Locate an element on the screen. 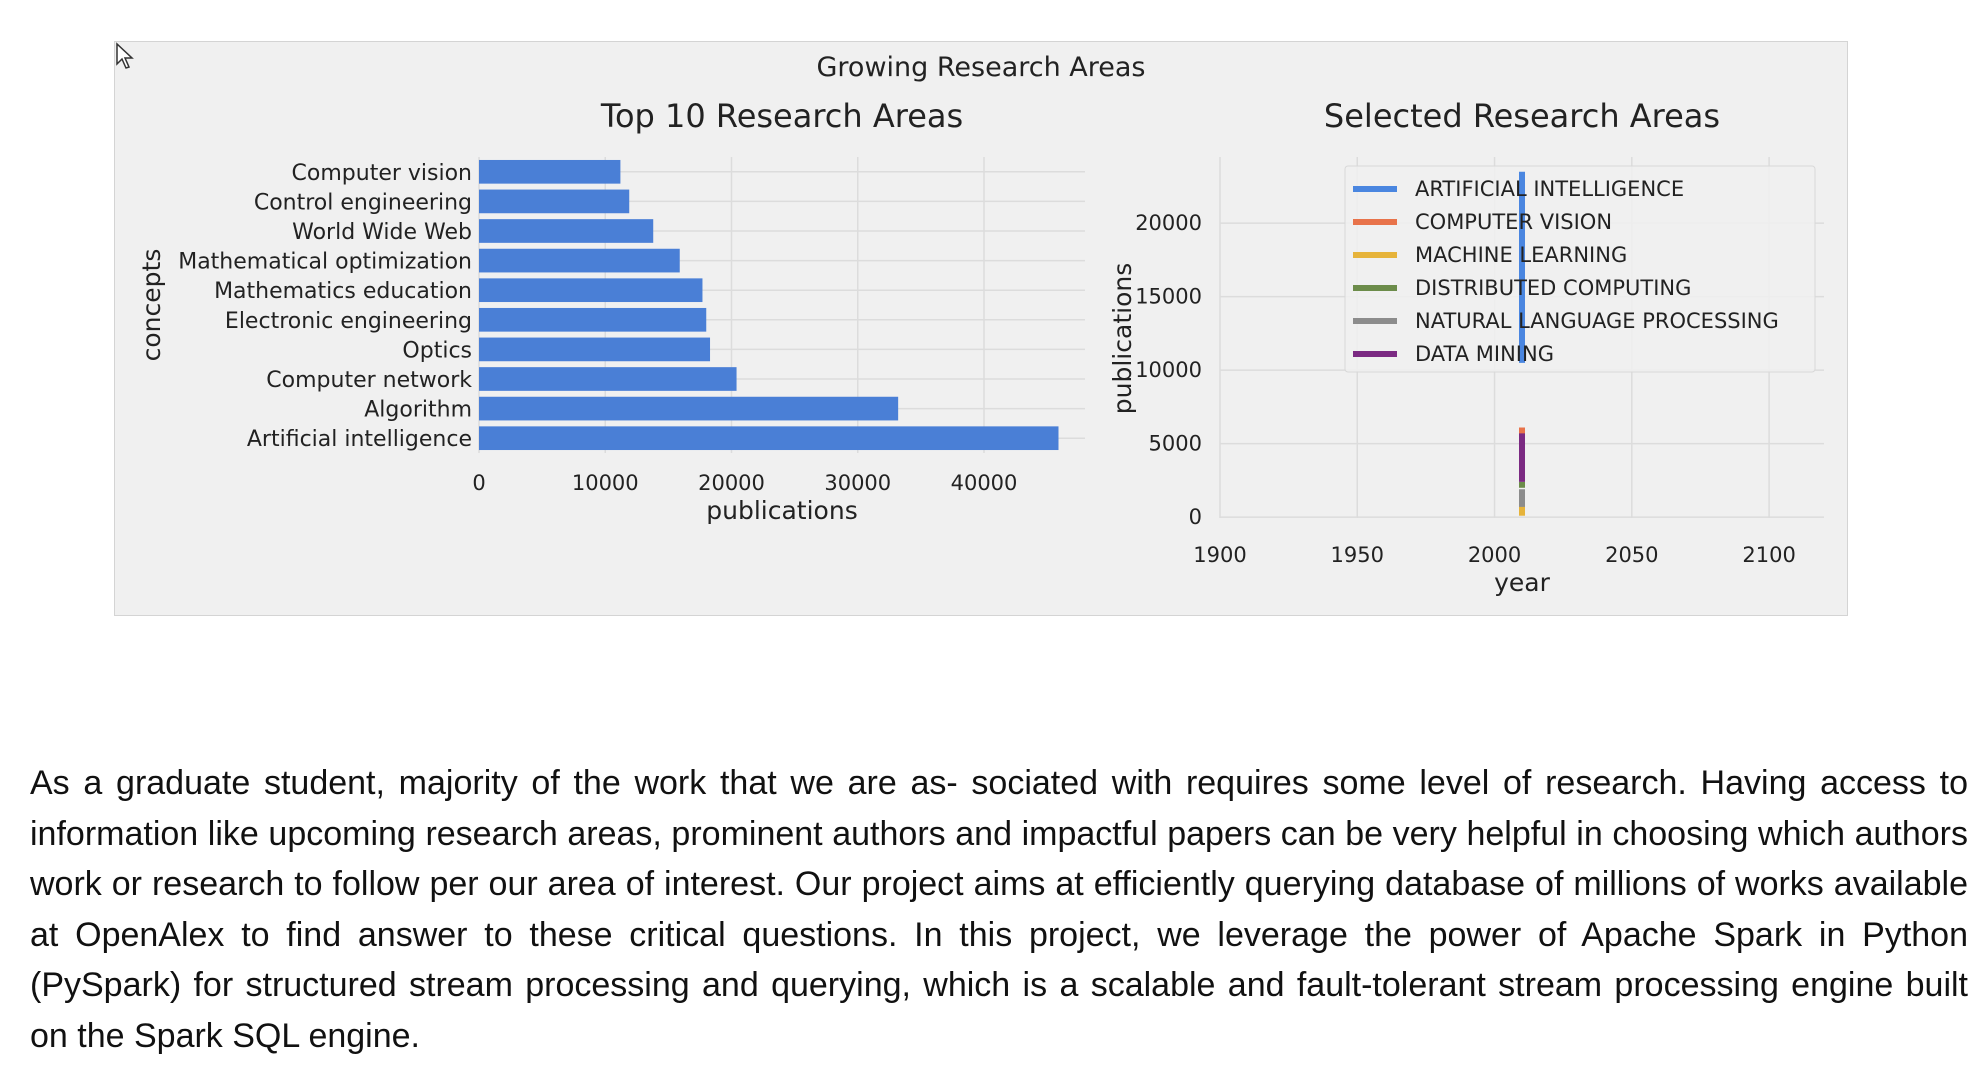  bar-category-label: Artificial intelligence is located at coordinates (359, 439).